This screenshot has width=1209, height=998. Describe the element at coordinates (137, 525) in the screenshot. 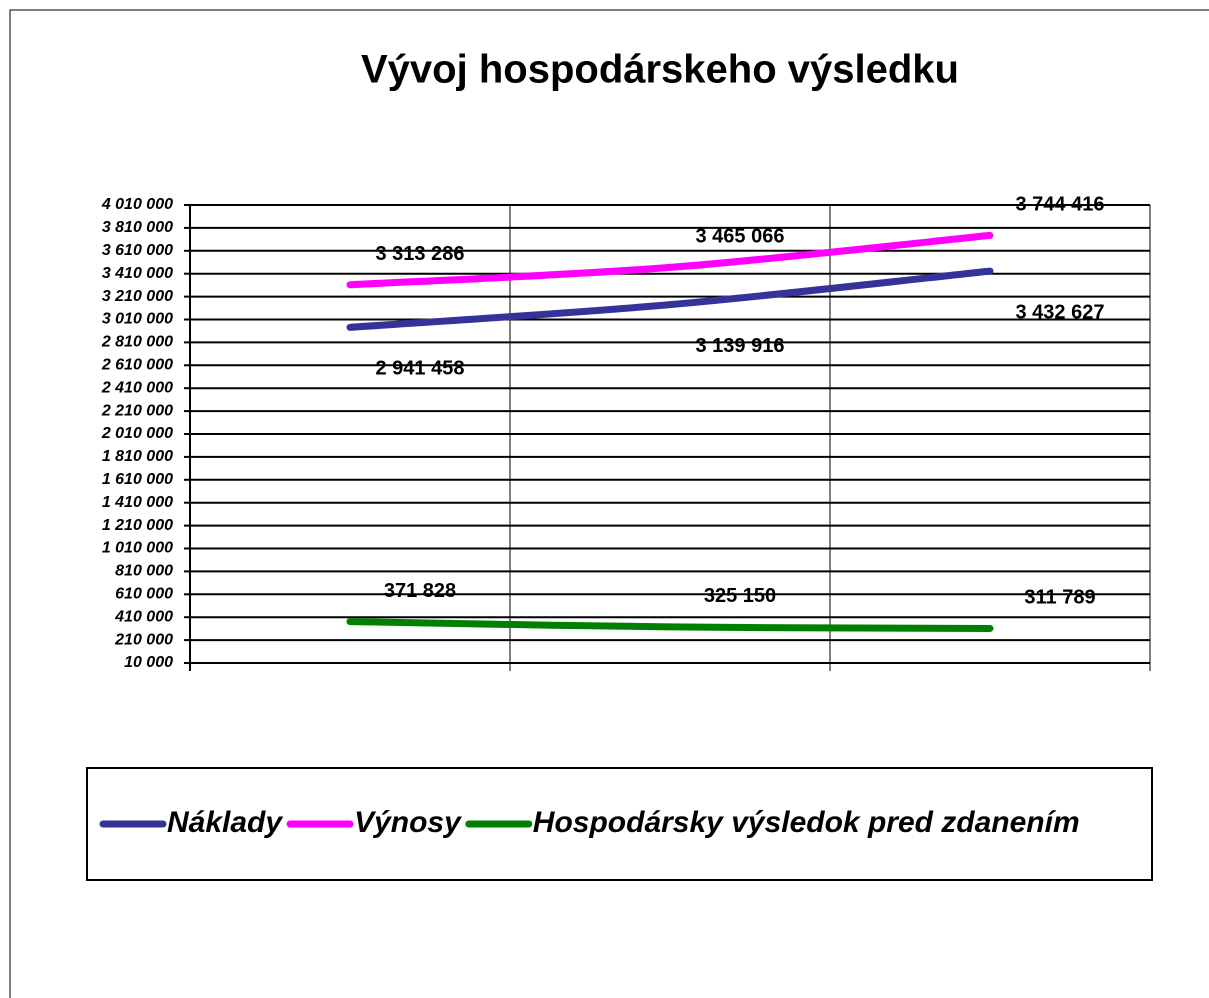

I see `y-tick-label: 1 210 000` at that location.